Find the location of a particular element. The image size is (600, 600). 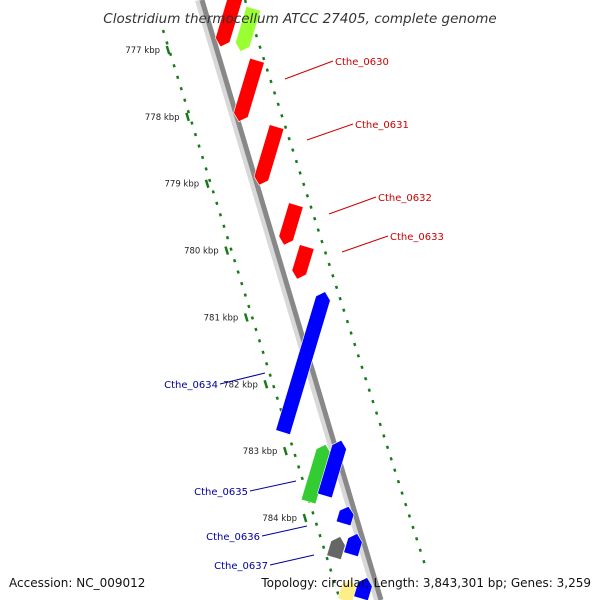

scale-tick-label: 778 kbp is located at coordinates (162, 118).